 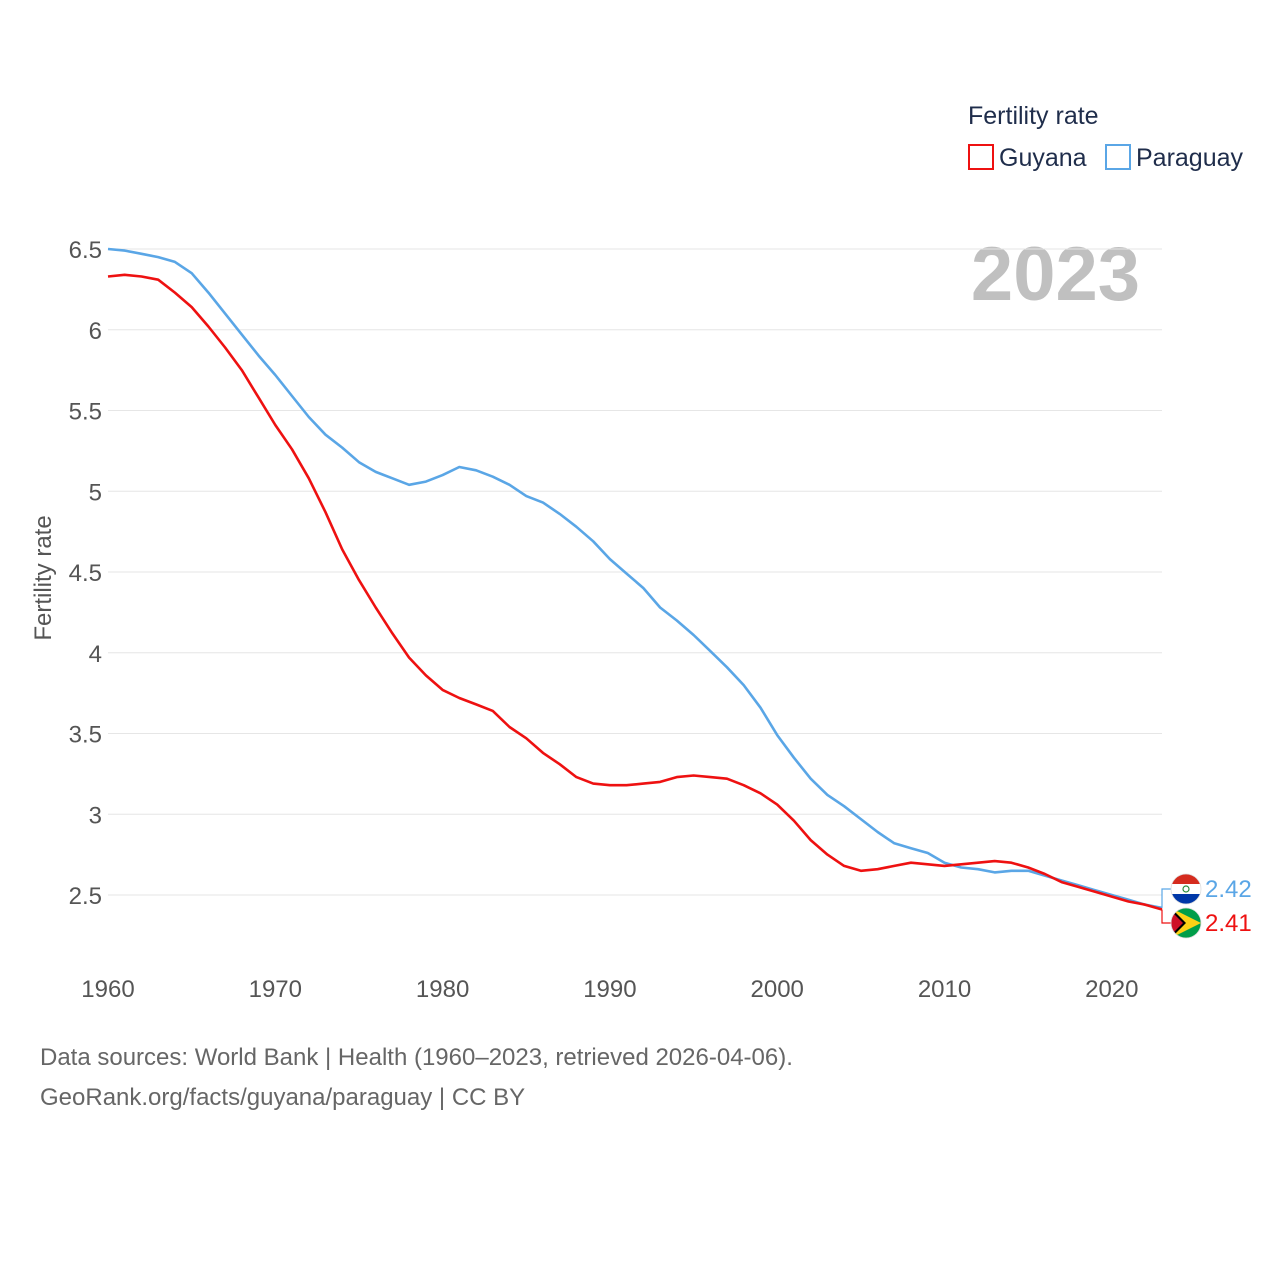 I want to click on y-tick-label: 4, so click(x=95, y=654).